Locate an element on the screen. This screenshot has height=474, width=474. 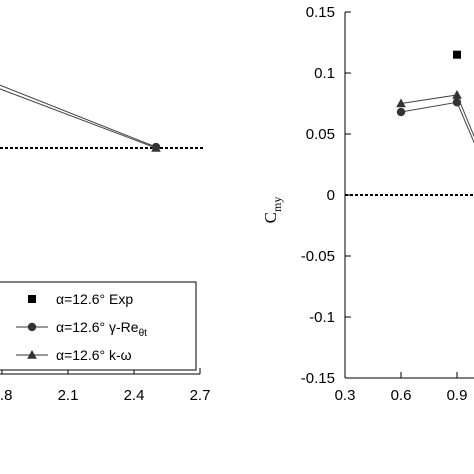
right-y-tick-label: -0.15 is located at coordinates (318, 378).